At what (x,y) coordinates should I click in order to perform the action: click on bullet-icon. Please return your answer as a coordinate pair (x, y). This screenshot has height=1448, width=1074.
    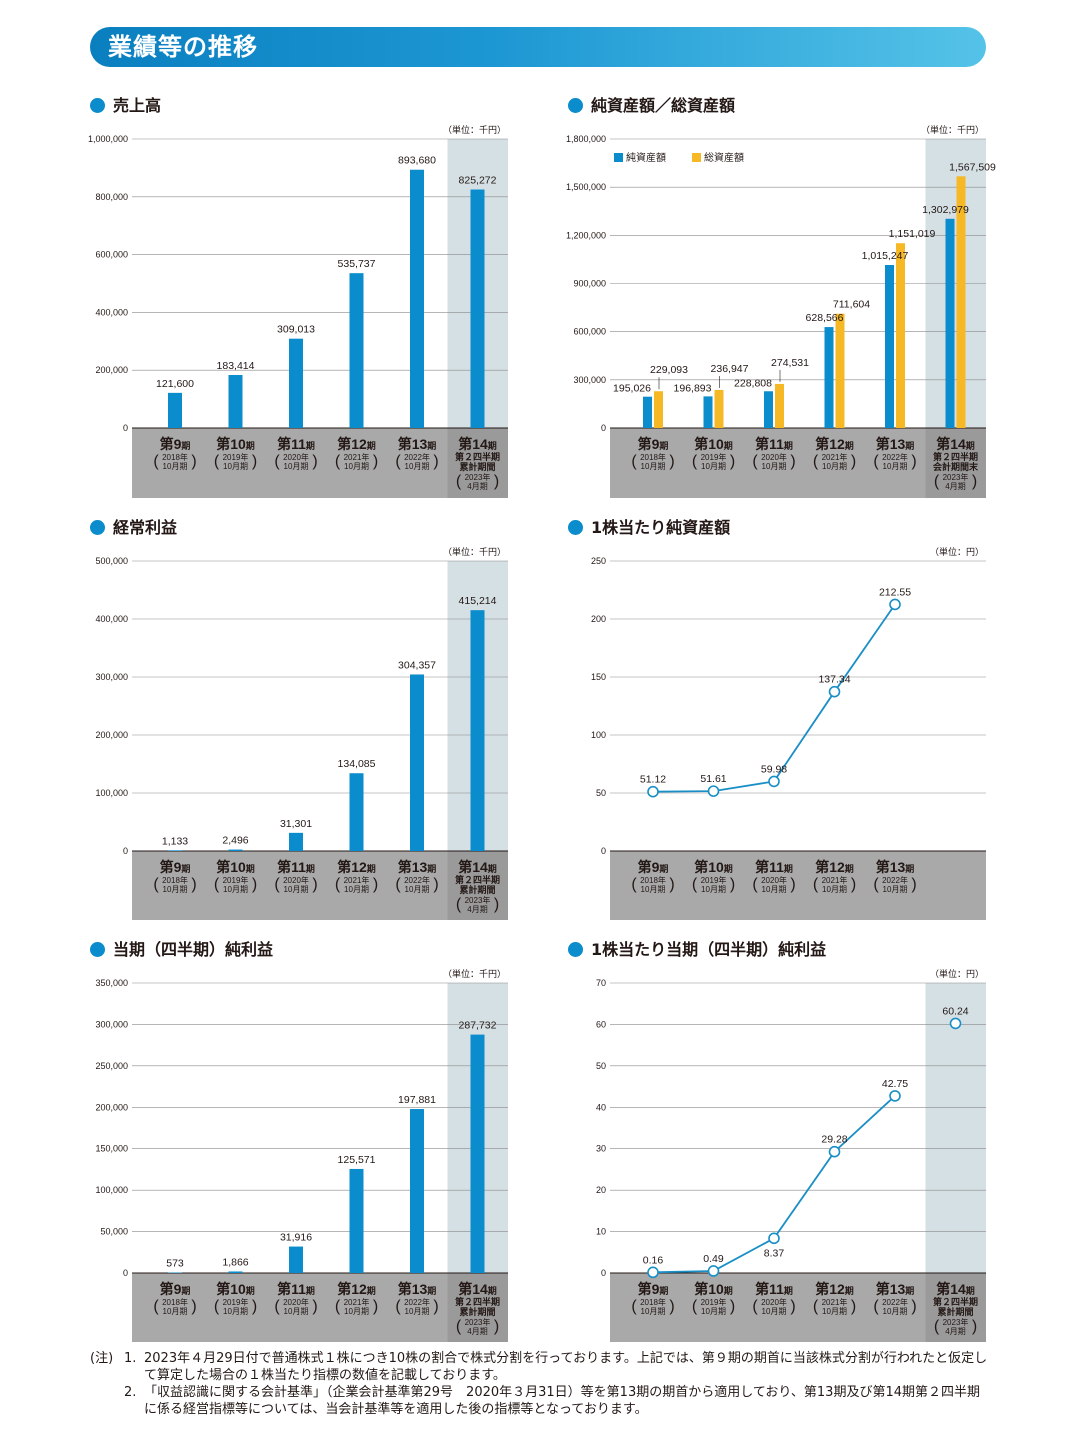
    Looking at the image, I should click on (97, 949).